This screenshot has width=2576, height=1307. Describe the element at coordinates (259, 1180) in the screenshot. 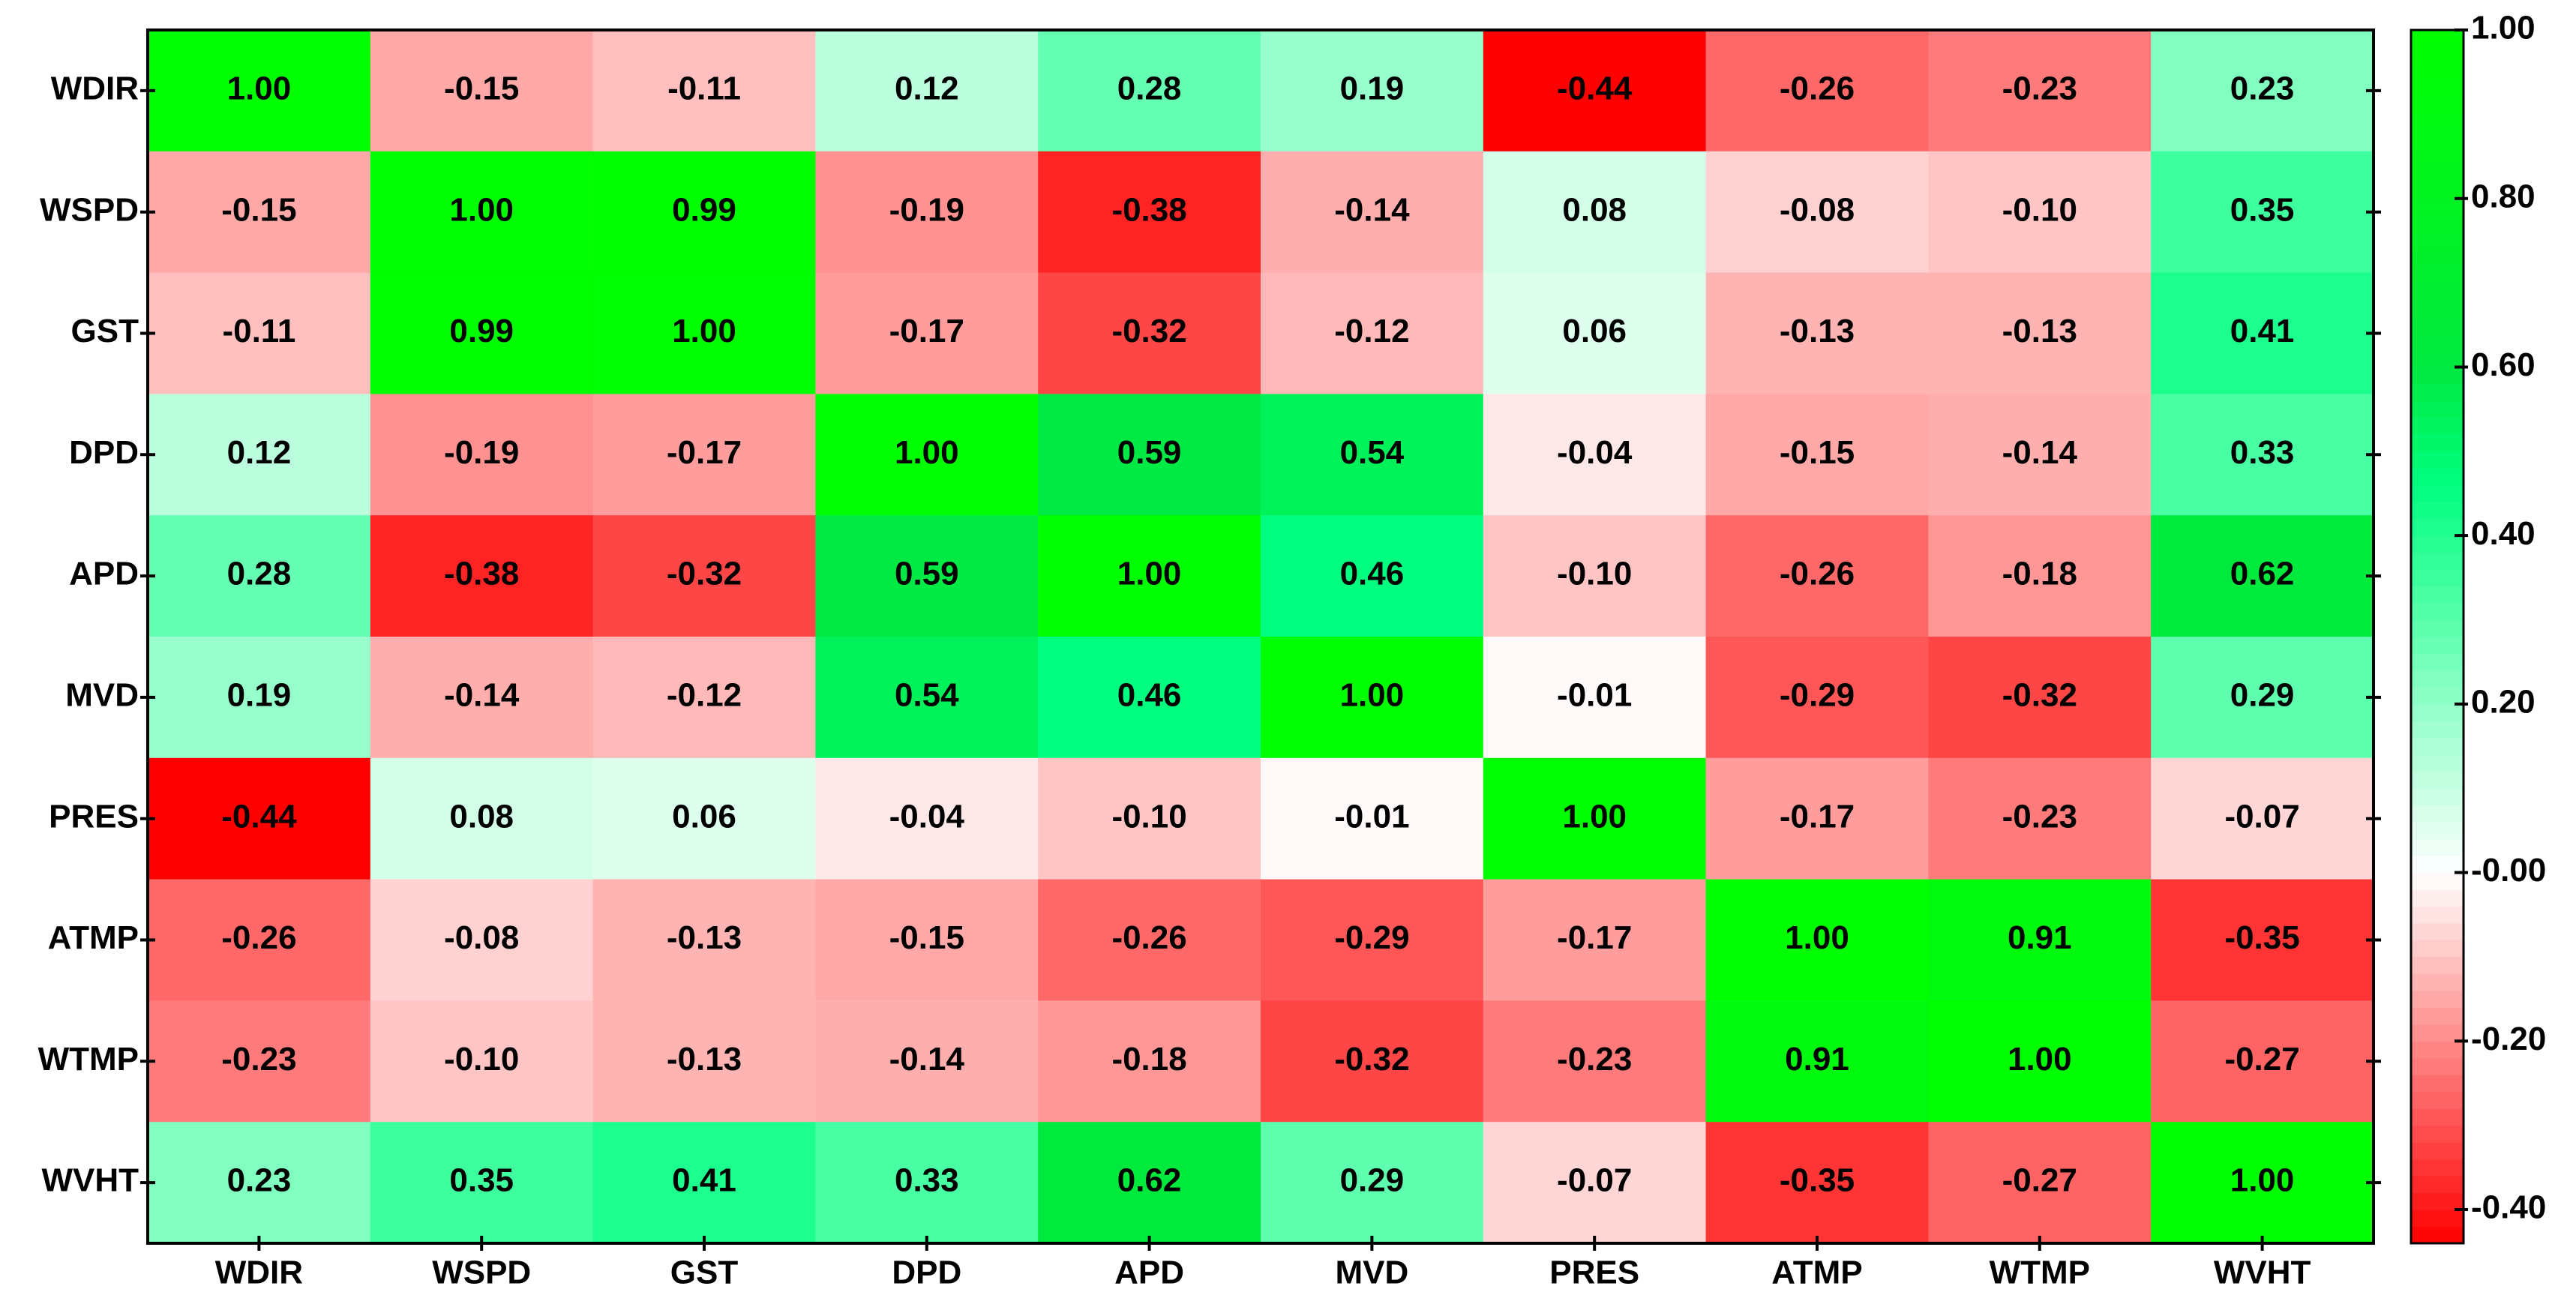

I see `cell-label: 0.23` at that location.